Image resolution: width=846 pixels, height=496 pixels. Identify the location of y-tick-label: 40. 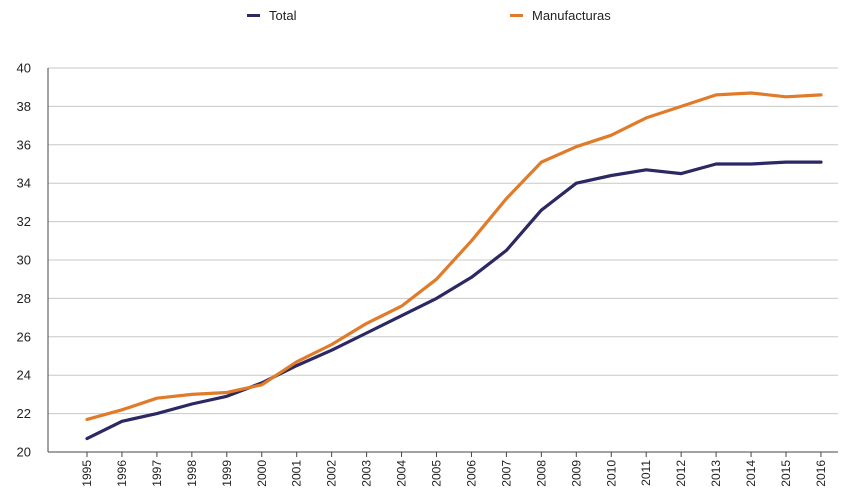
(24, 68).